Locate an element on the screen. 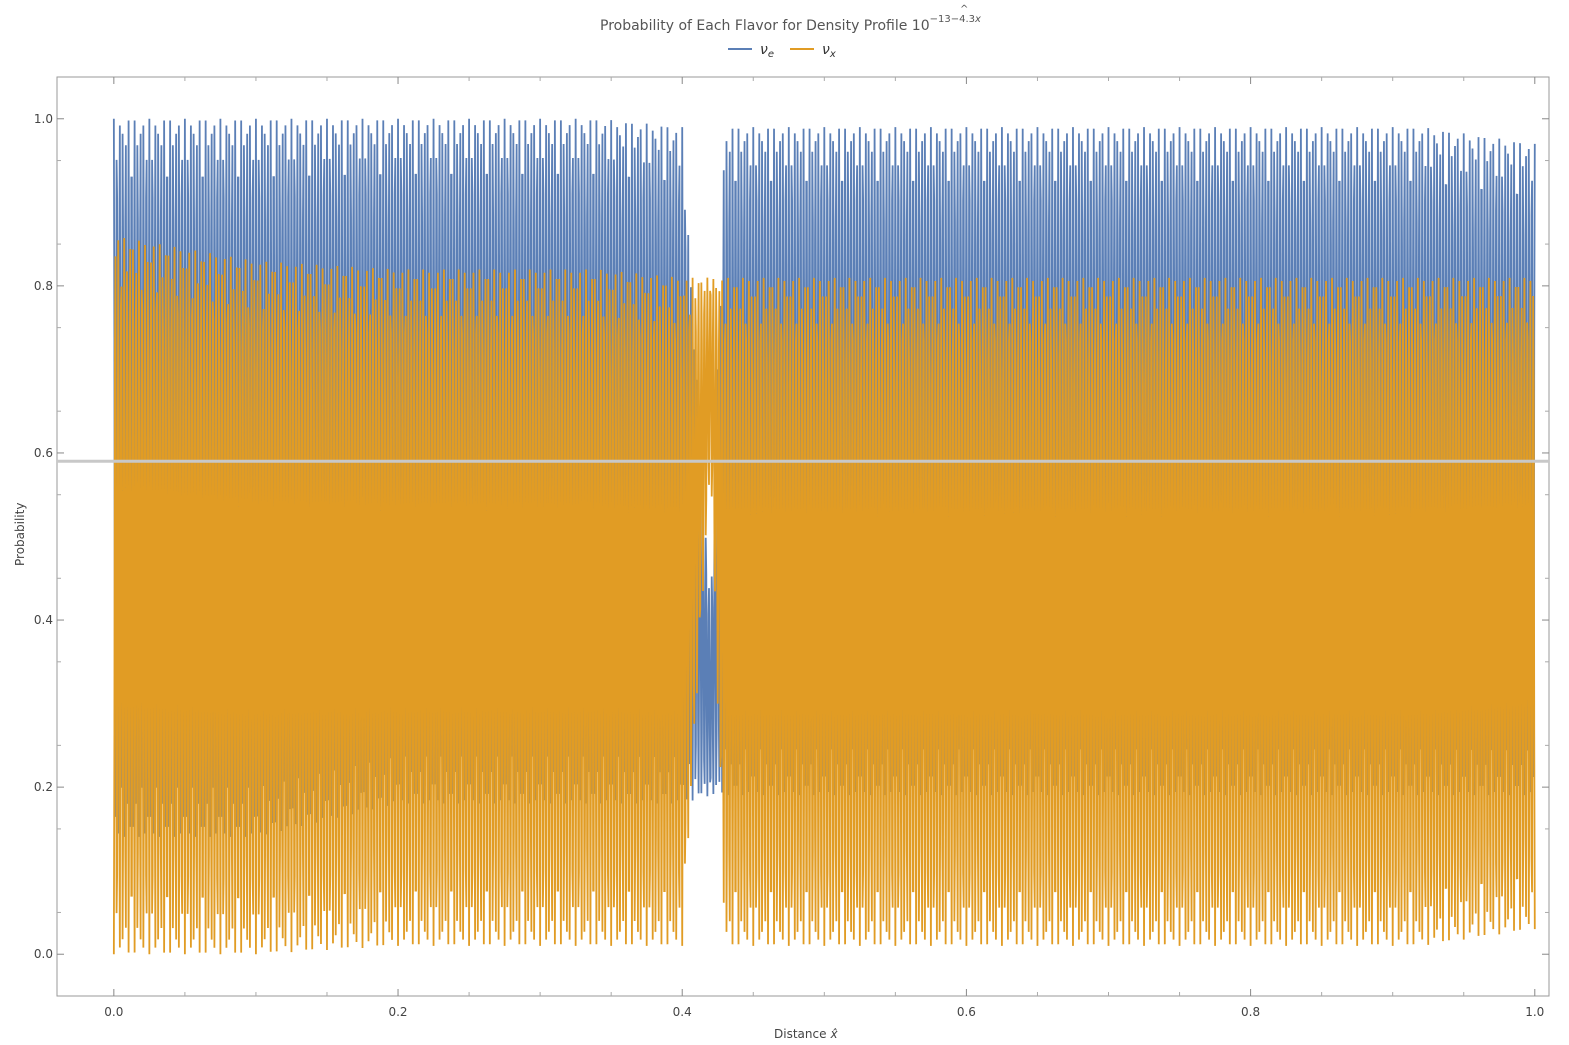  y-tick-label: 0.2 is located at coordinates (43, 787).